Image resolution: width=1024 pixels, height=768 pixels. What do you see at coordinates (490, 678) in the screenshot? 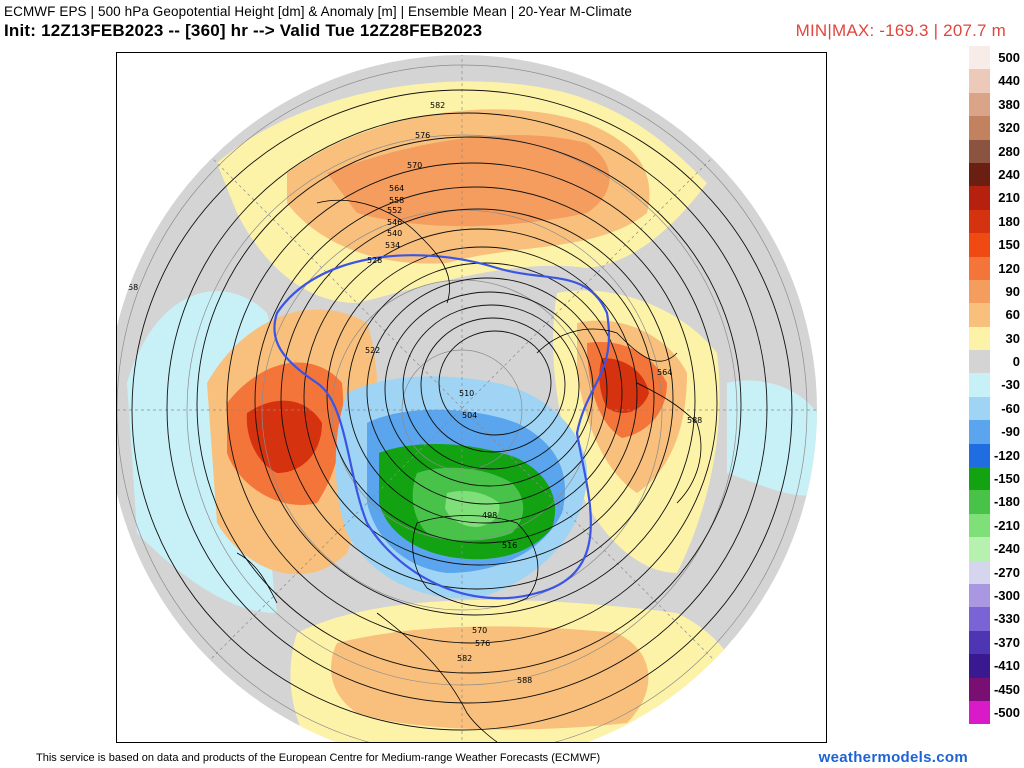
I see `anomaly-region-pos60-south` at bounding box center [490, 678].